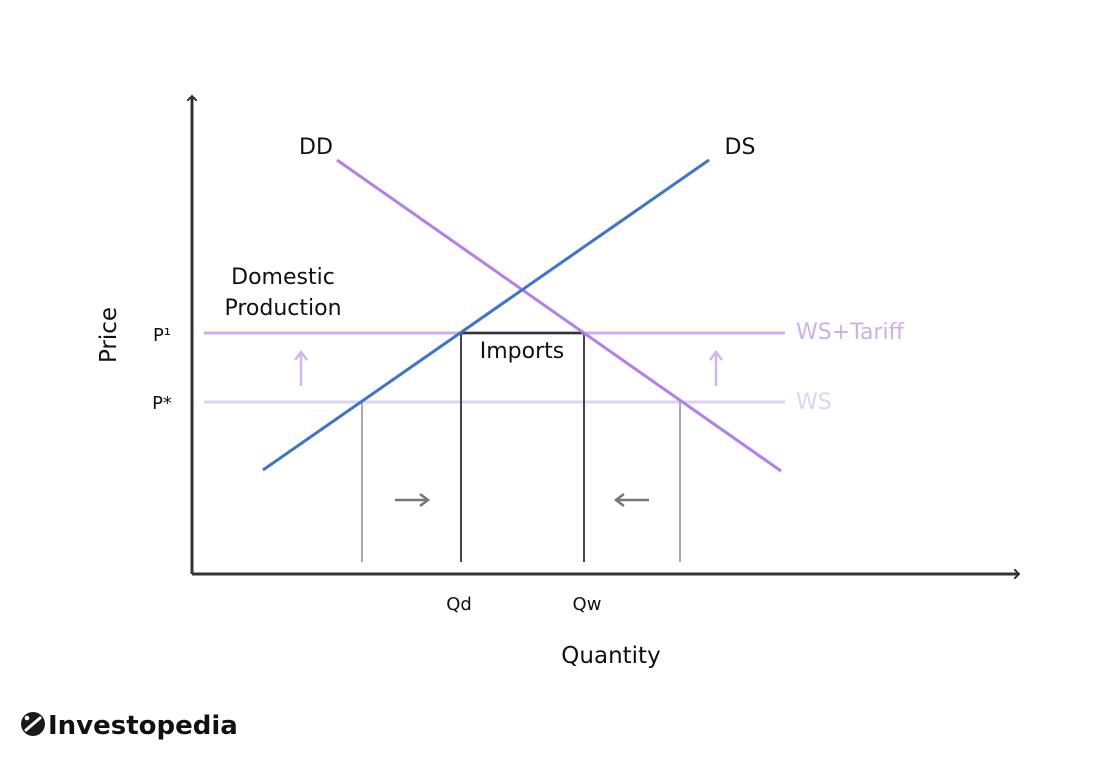 This screenshot has width=1114, height=762. Describe the element at coordinates (301, 367) in the screenshot. I see `price-shift-up-arrow-left` at that location.